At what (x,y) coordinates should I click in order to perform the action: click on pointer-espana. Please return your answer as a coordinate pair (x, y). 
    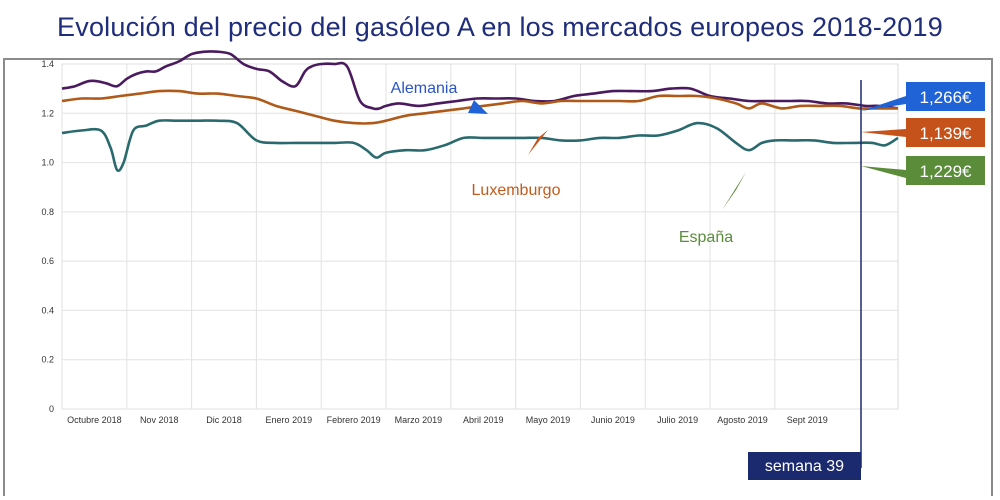
    Looking at the image, I should click on (734, 191).